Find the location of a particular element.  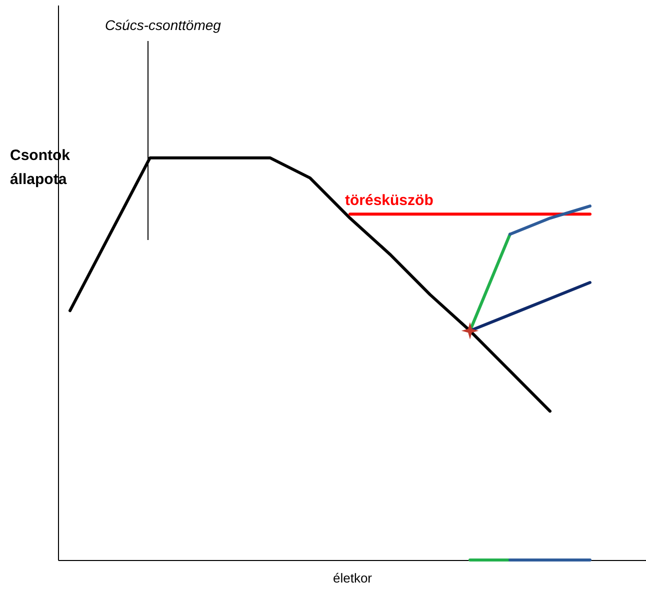

text: Csúcs-csonttömeg is located at coordinates (163, 25).